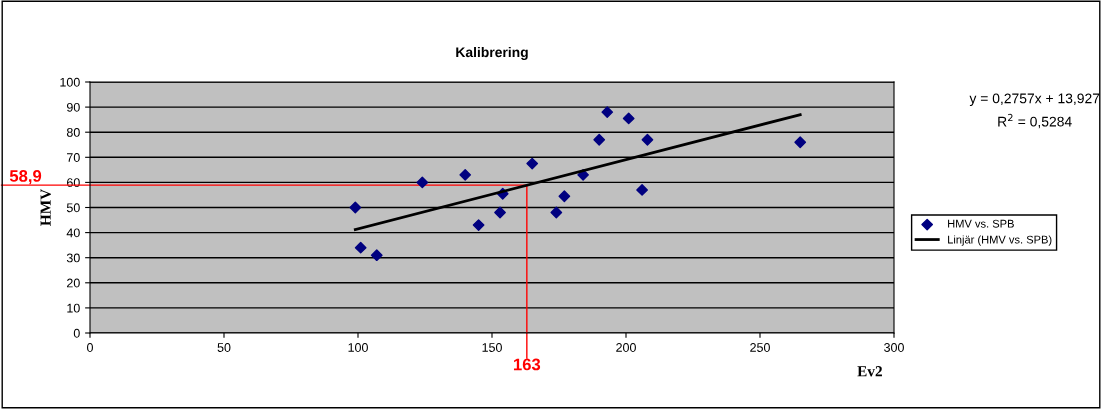 Image resolution: width=1102 pixels, height=409 pixels. Describe the element at coordinates (73, 157) in the screenshot. I see `y-tick-label: 70` at that location.